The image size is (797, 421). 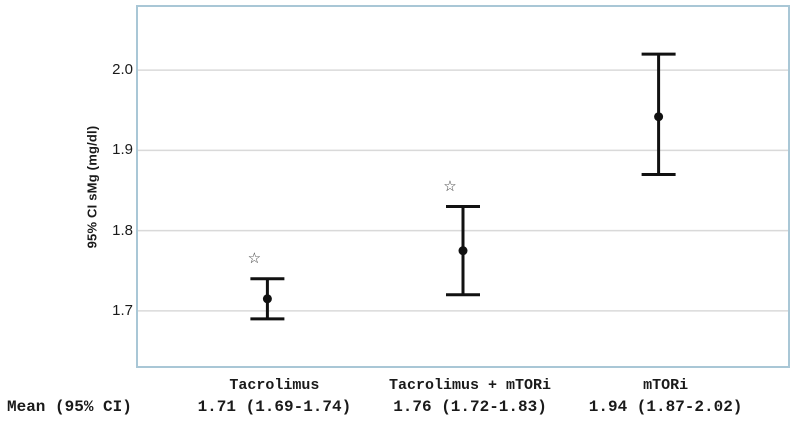 What do you see at coordinates (665, 407) in the screenshot?
I see `table-value-mtori: 1.94 (1.87-2.02)` at bounding box center [665, 407].